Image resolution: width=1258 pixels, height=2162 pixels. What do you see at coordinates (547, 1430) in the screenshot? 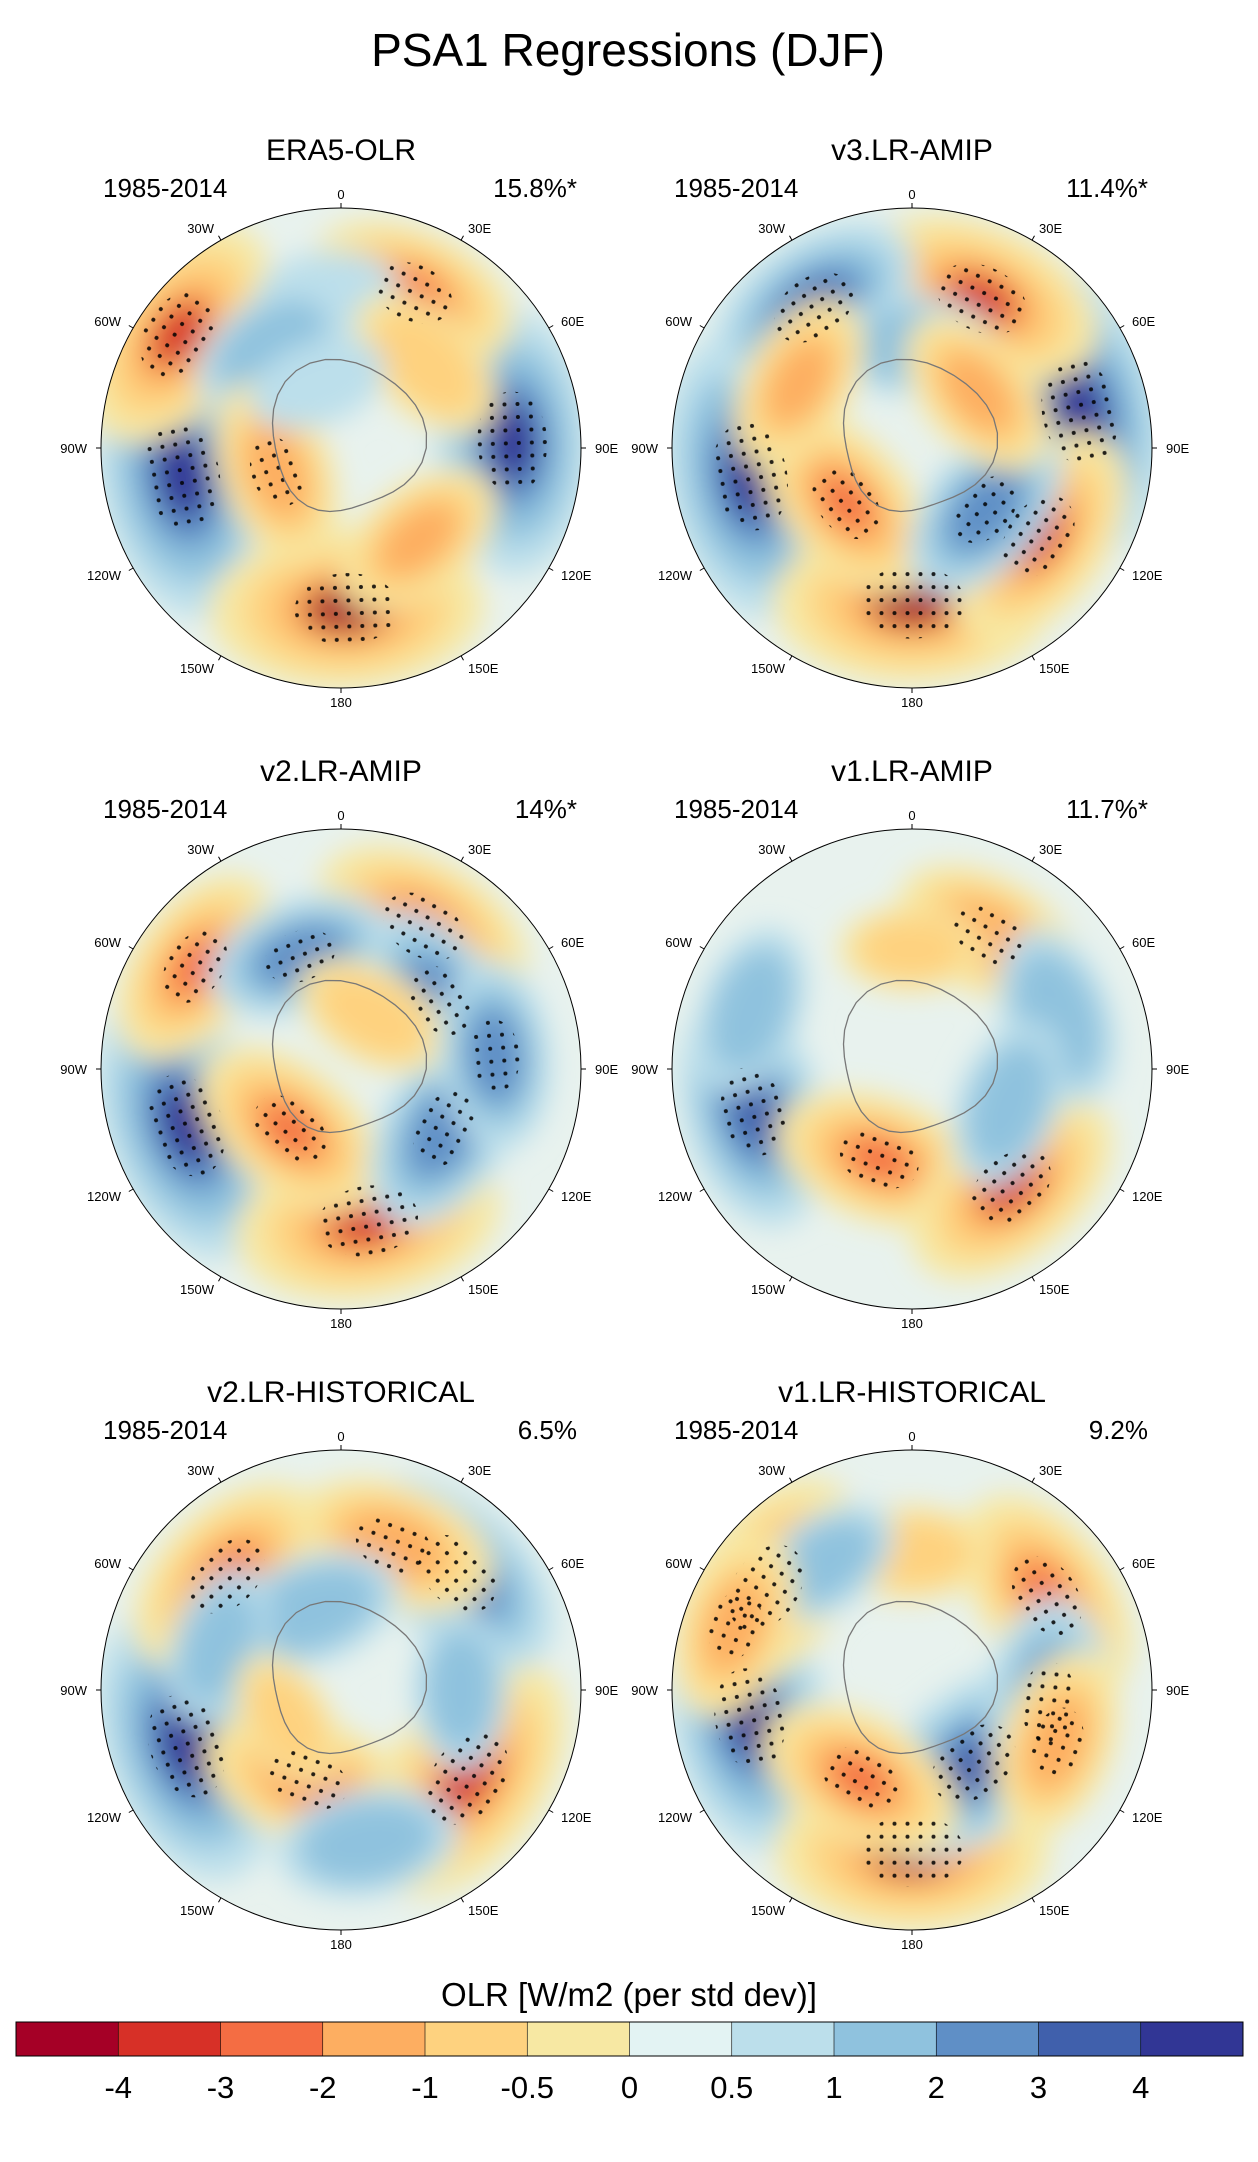
I see `variance-label: 6.5%` at bounding box center [547, 1430].